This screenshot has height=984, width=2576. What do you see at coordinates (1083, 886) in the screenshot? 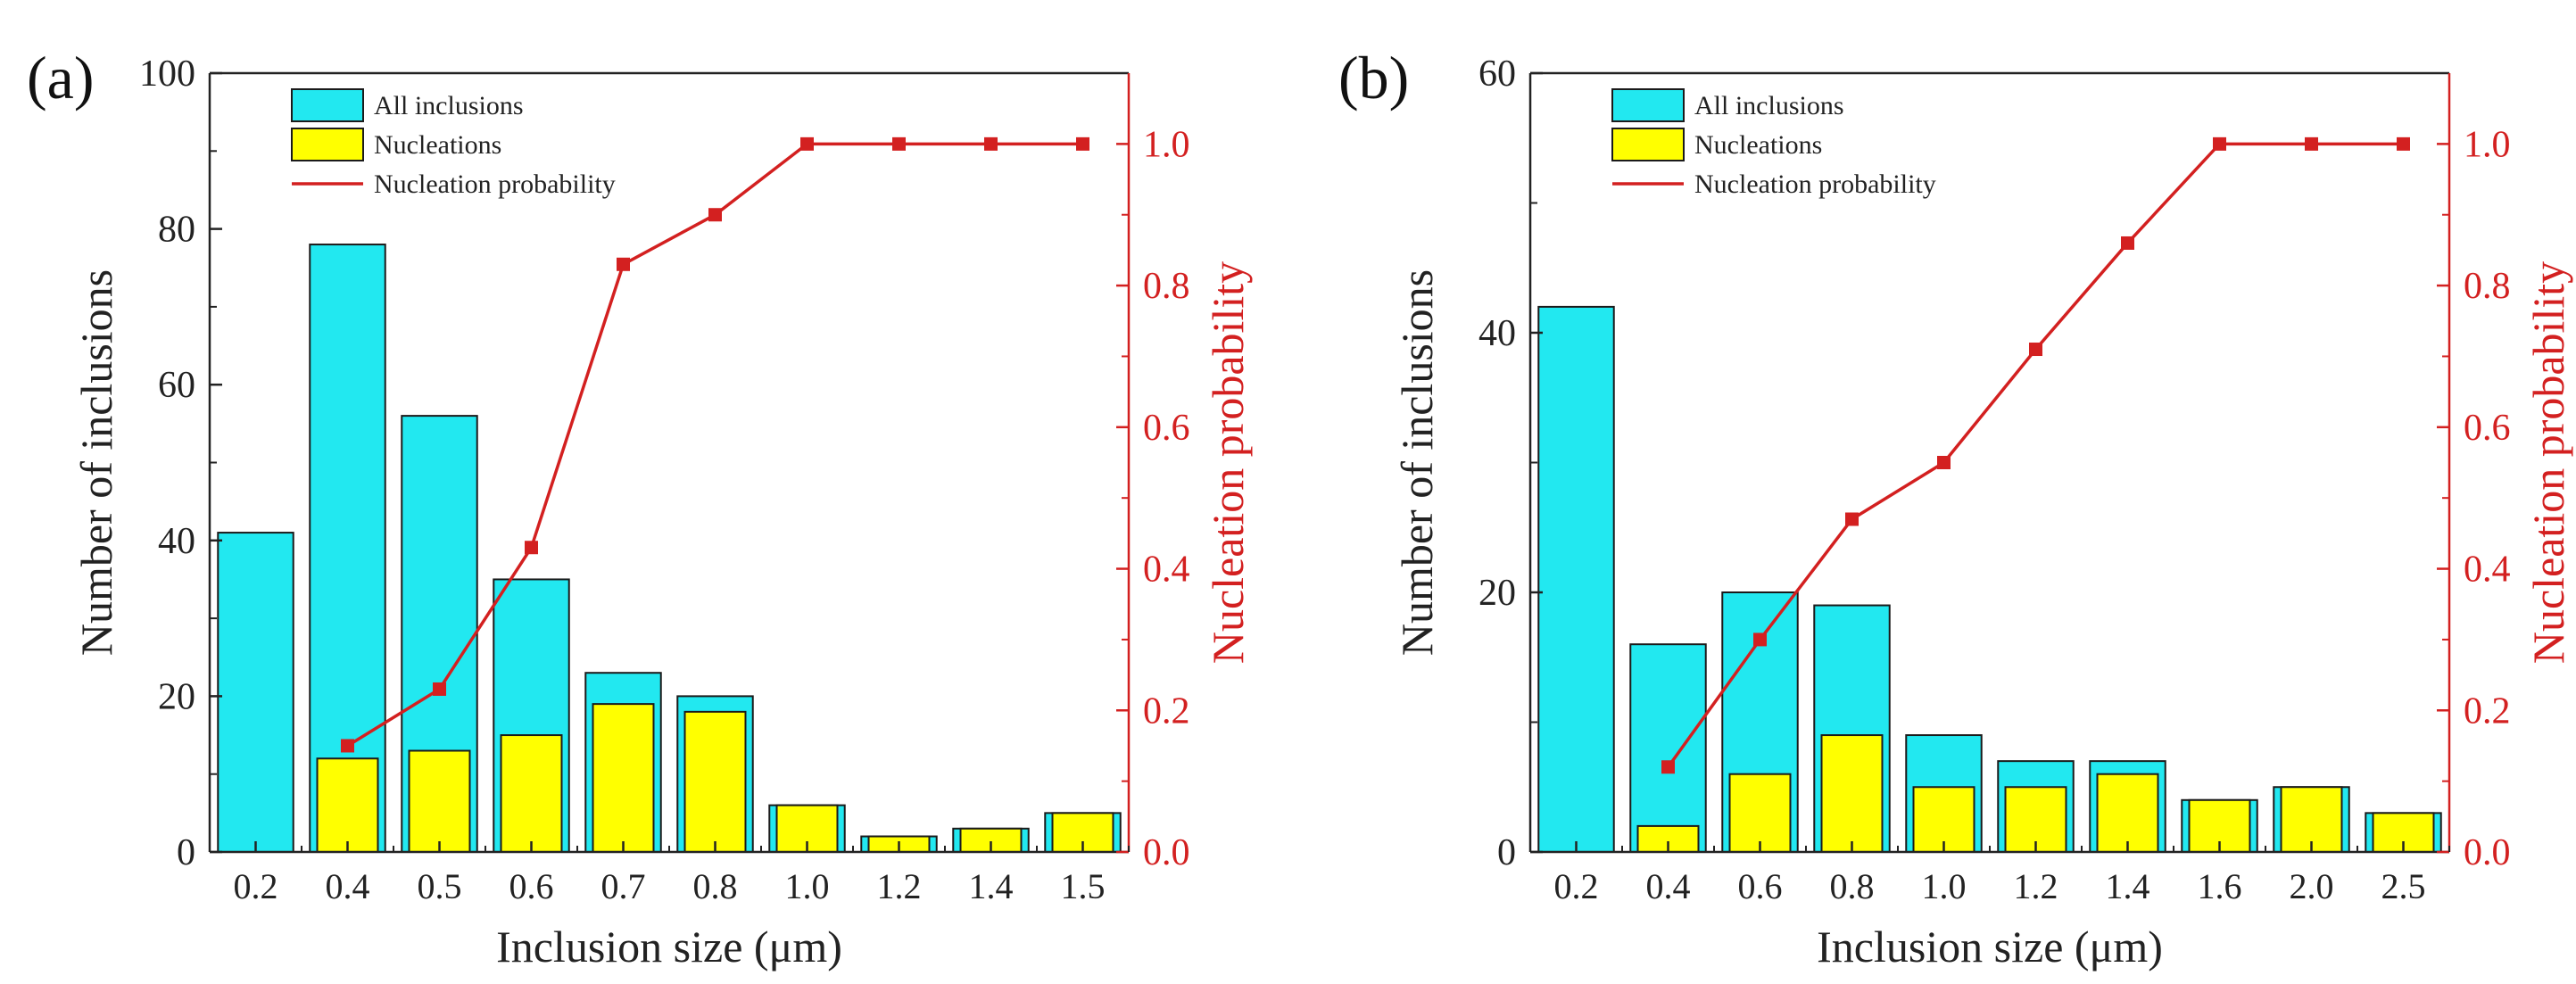
I see `x-tick-label: 1.5` at bounding box center [1083, 886].